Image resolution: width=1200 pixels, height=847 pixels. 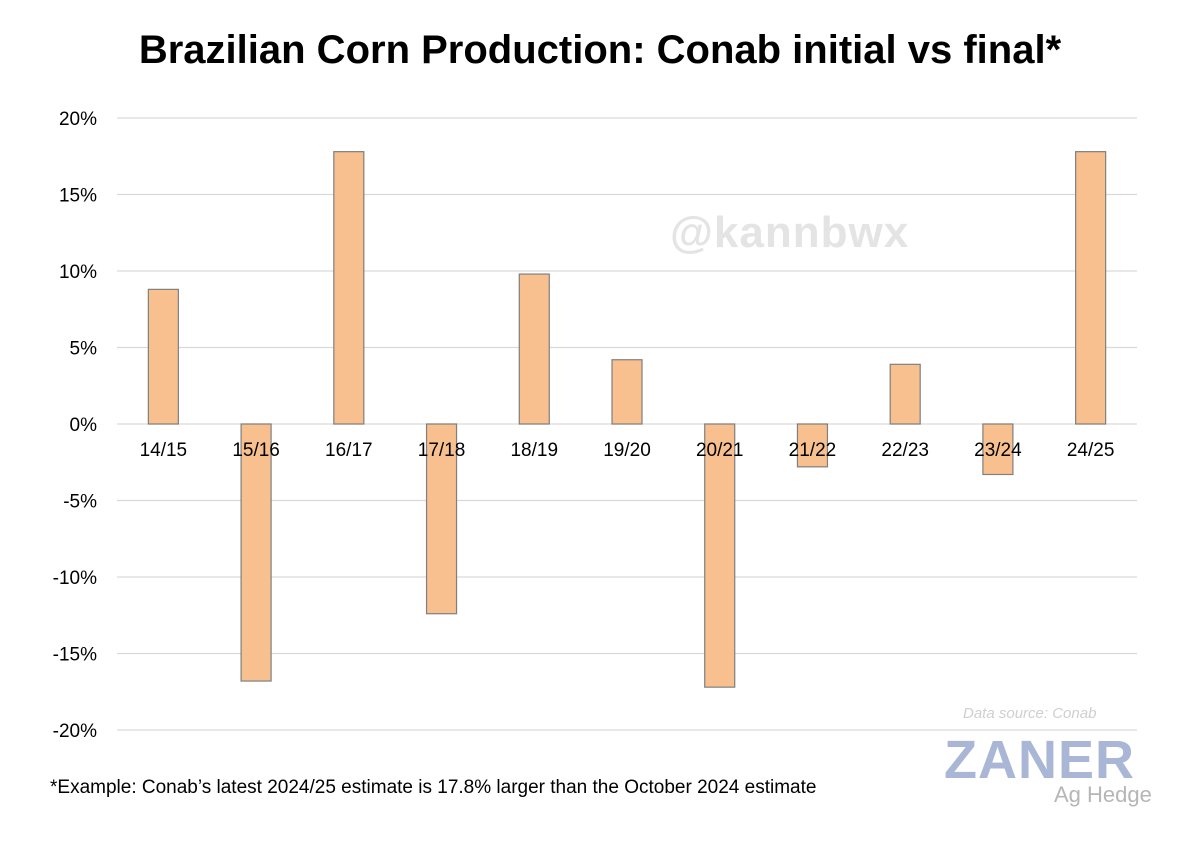 I want to click on y-tick-label: -20%, so click(x=75, y=731).